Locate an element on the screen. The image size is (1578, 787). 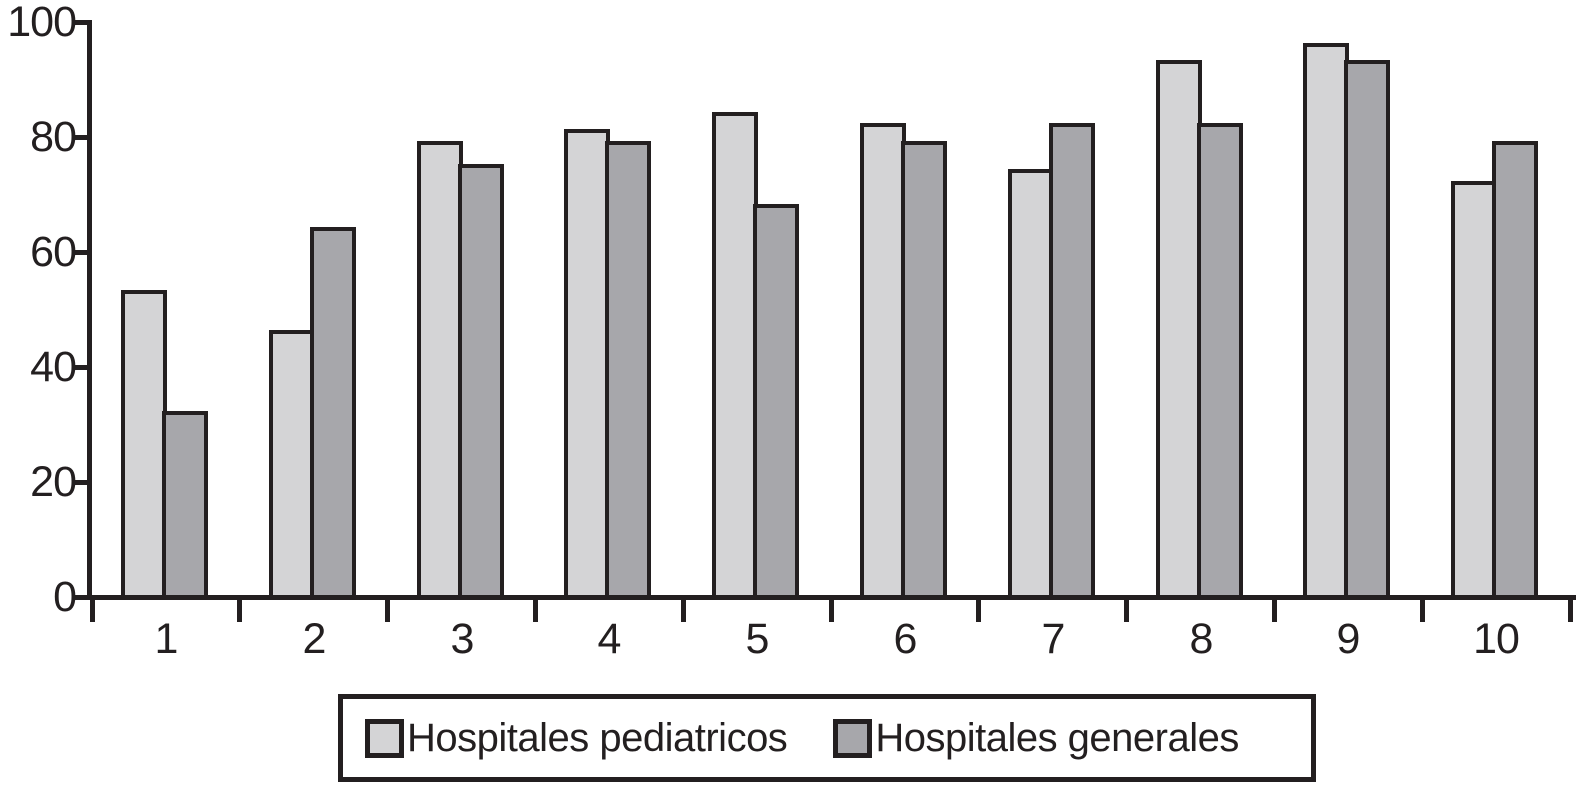
x-category-label-1: 1 is located at coordinates (166, 639).